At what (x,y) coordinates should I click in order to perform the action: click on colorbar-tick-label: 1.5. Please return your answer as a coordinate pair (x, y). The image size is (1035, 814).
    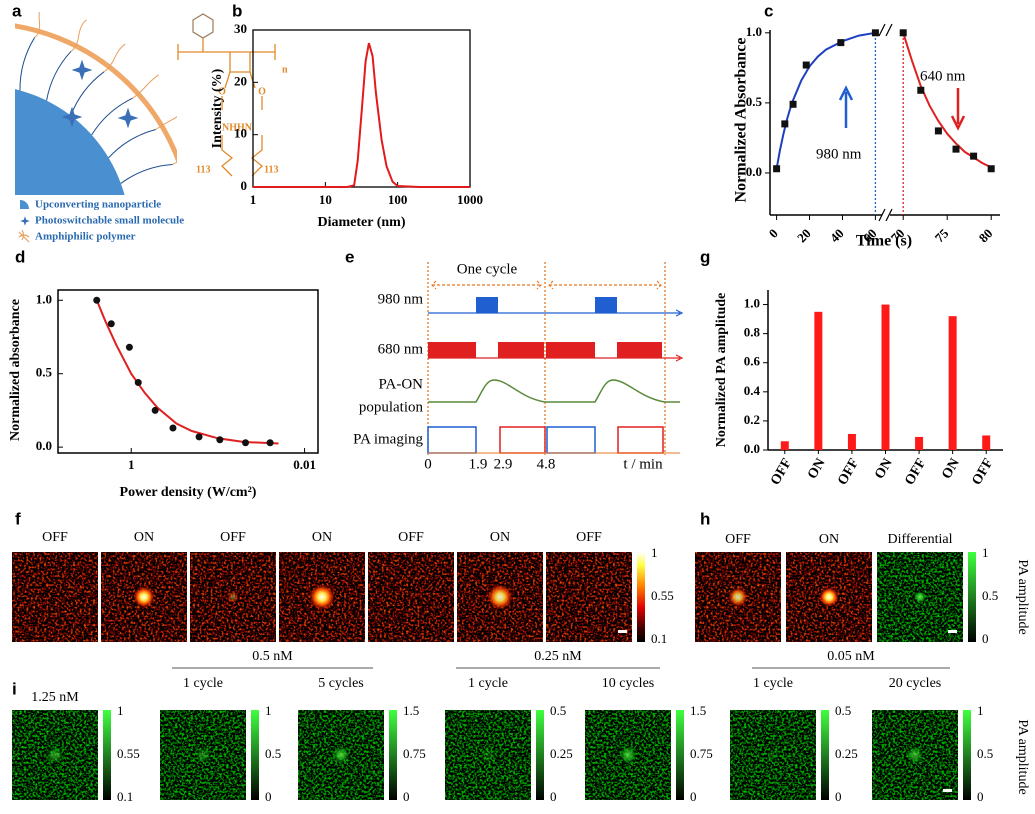
    Looking at the image, I should click on (698, 710).